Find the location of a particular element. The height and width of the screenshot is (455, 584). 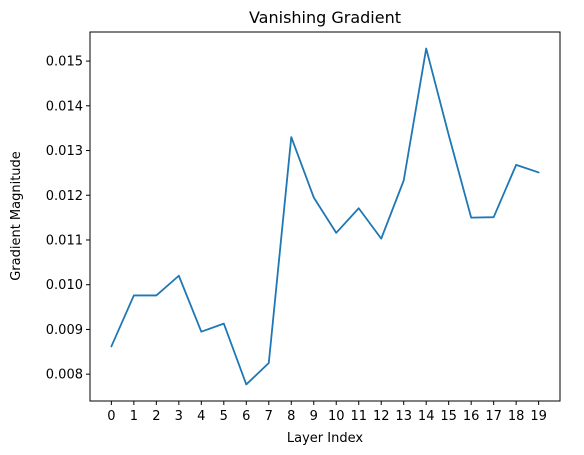

x-tick-label: 13 is located at coordinates (403, 416).